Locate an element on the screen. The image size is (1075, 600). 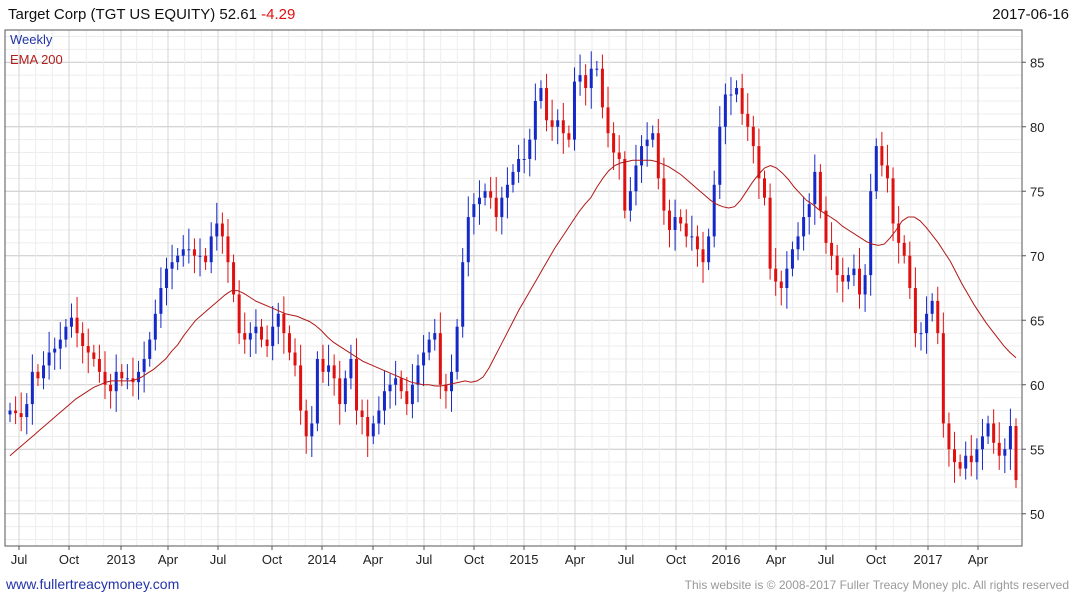
x-tick-label: 2015 is located at coordinates (524, 559).